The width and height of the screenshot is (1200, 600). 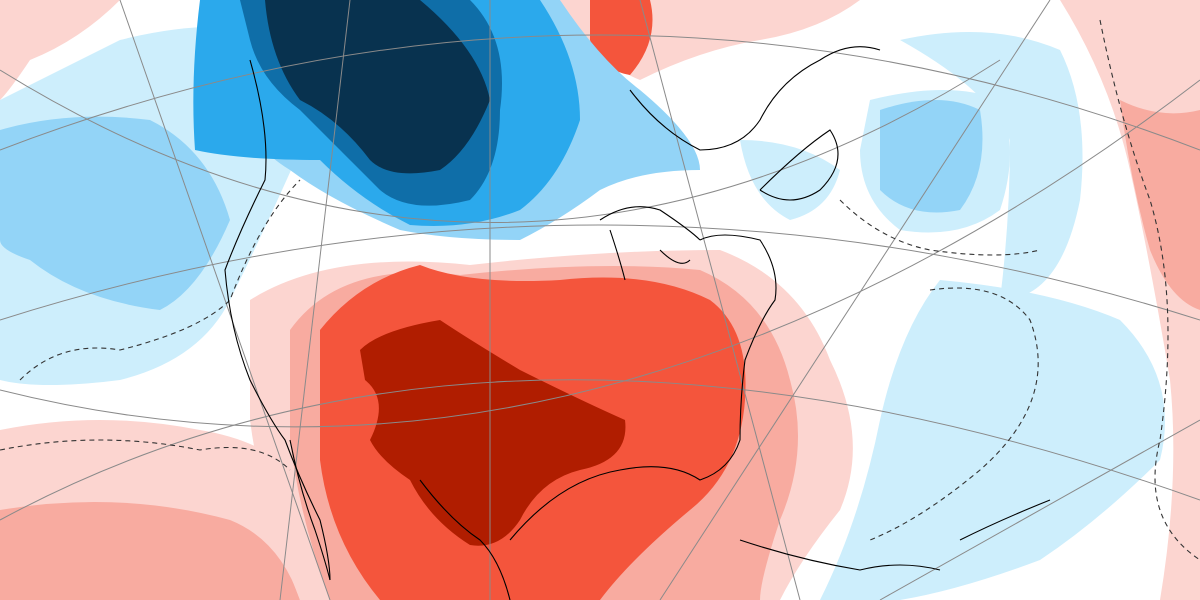 I want to click on west-coastline, so click(x=277, y=320).